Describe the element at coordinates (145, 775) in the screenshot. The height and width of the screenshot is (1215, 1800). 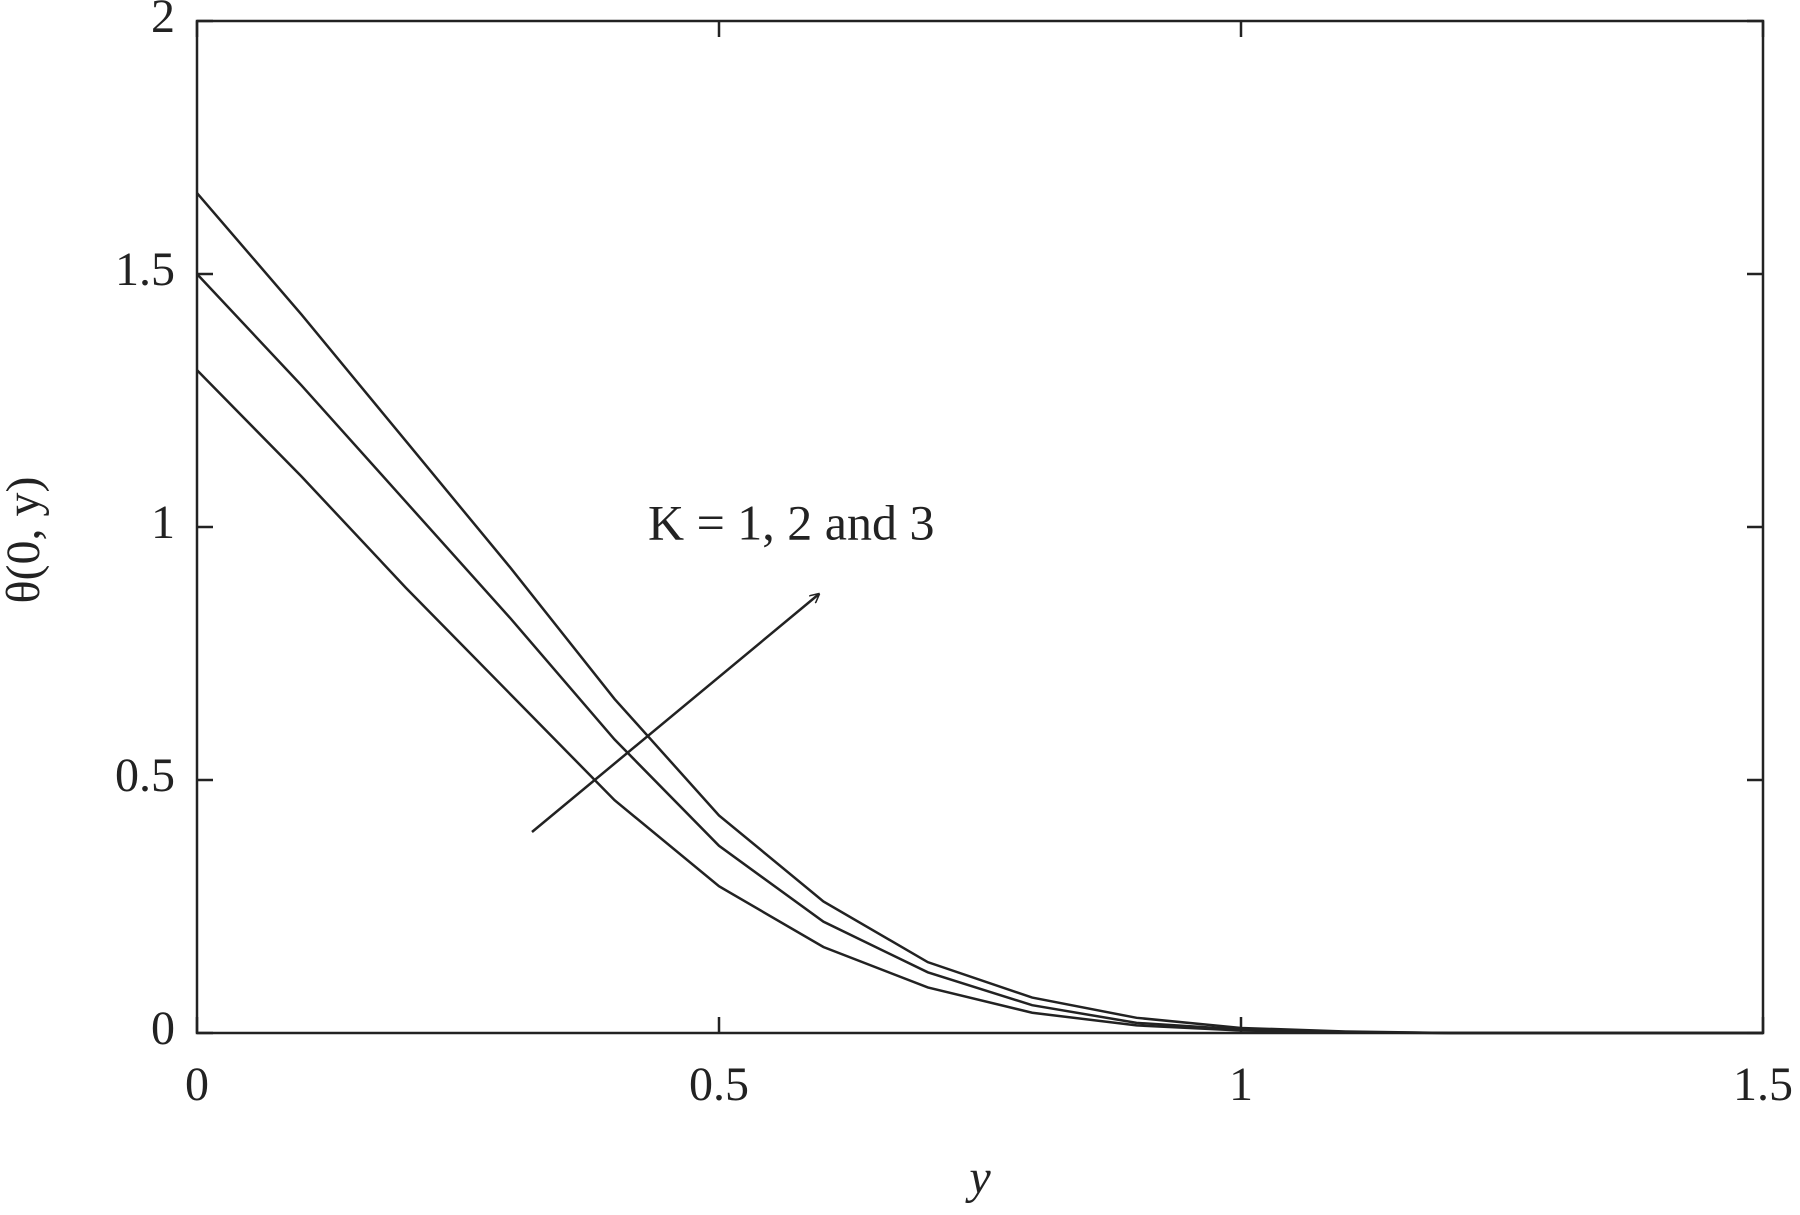
I see `y-tick-label: 0.5` at that location.